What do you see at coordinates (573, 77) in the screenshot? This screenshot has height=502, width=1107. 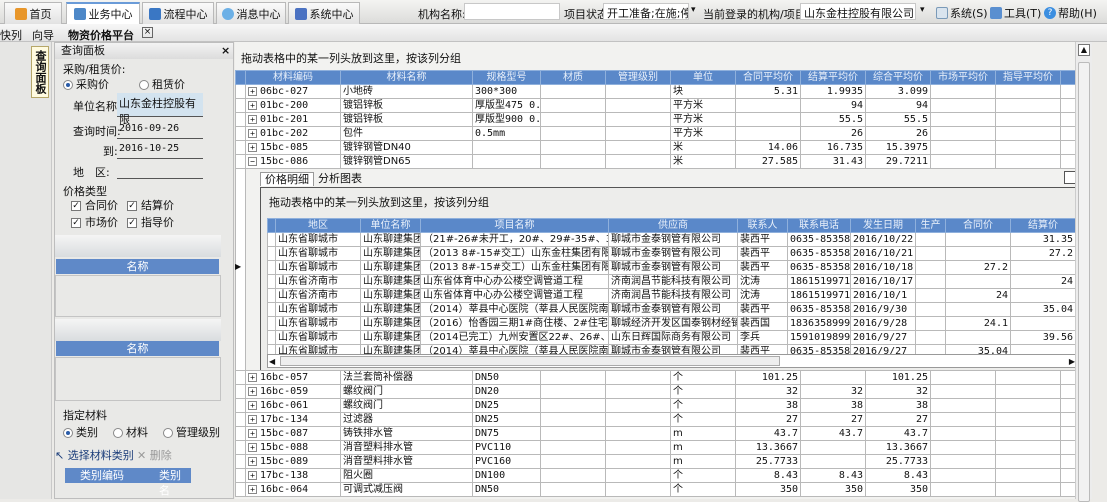 I see `column-header: 材质` at bounding box center [573, 77].